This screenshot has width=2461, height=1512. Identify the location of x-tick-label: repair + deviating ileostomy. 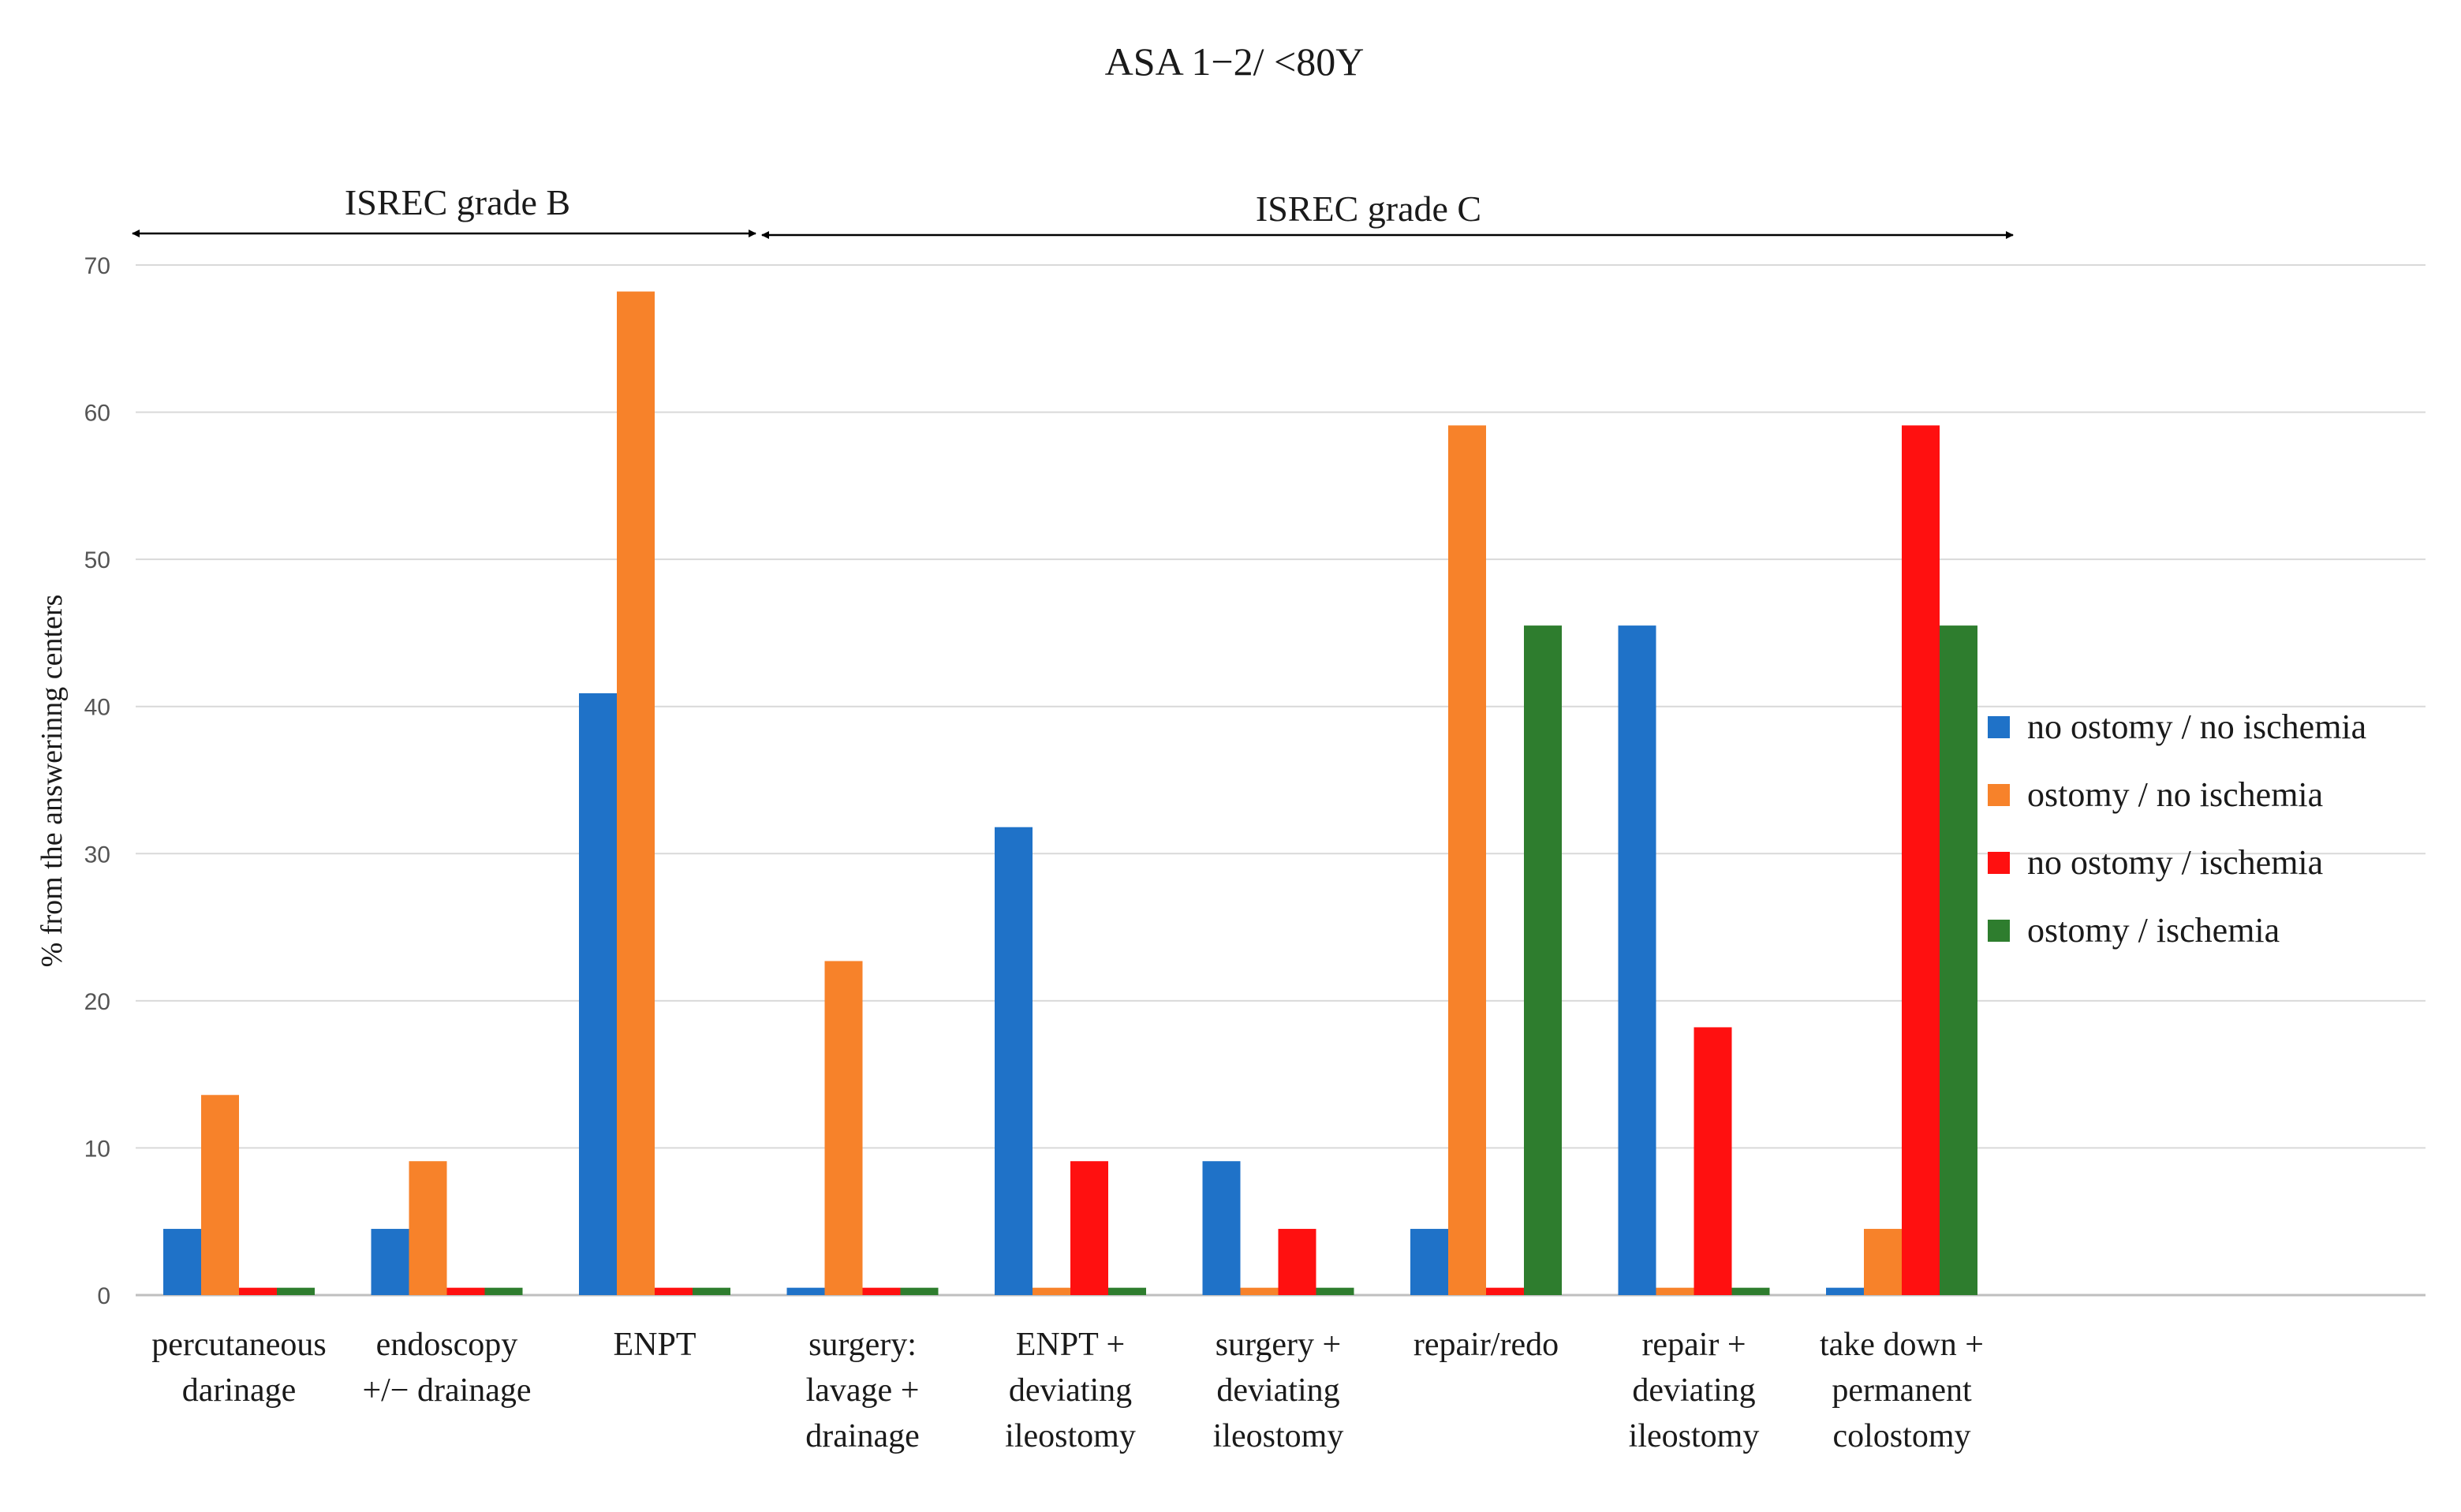
(1694, 1390).